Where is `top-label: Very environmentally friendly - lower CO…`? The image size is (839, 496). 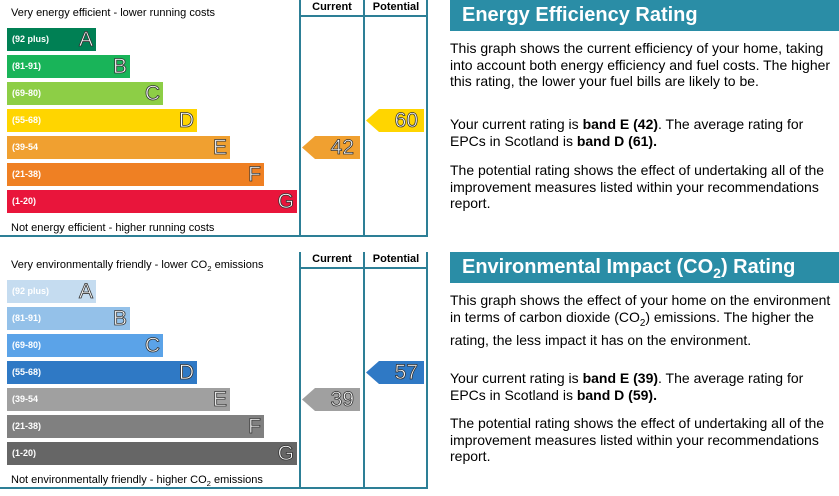 top-label: Very environmentally friendly - lower CO… is located at coordinates (137, 266).